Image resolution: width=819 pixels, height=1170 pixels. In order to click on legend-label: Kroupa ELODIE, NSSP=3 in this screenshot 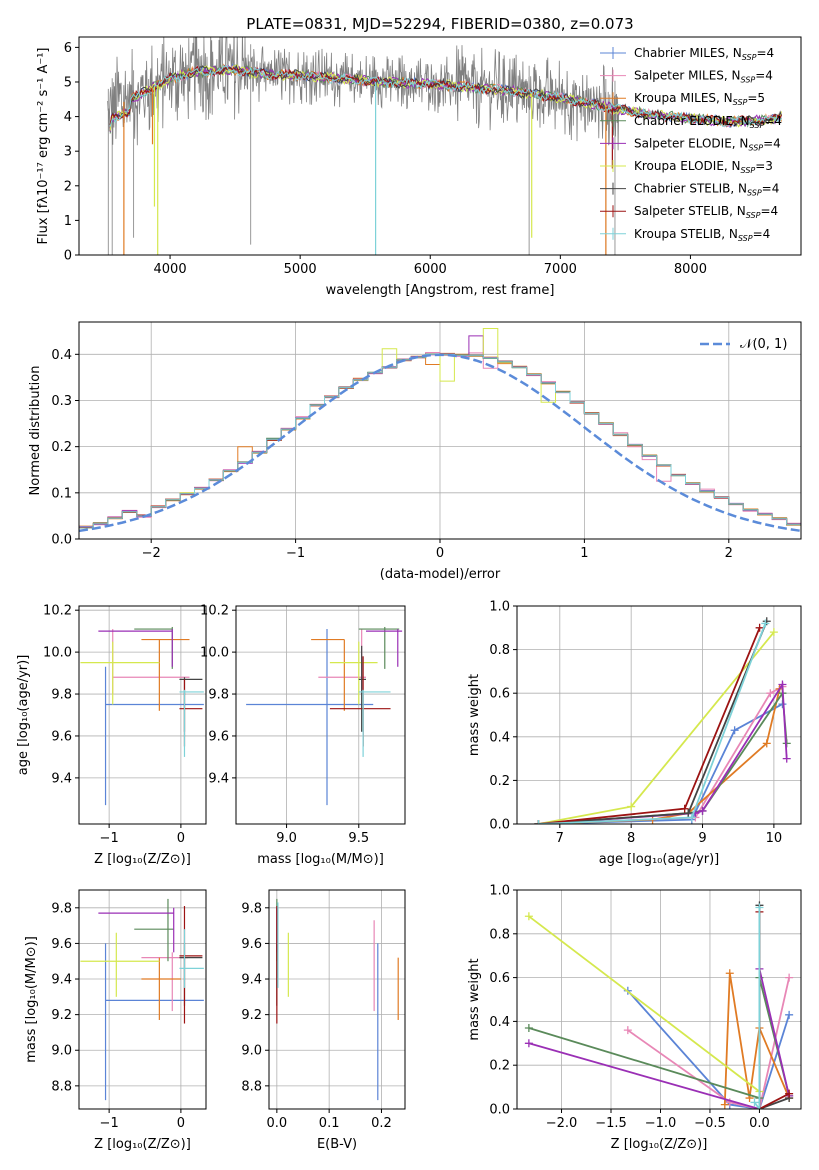, I will do `click(703, 167)`.